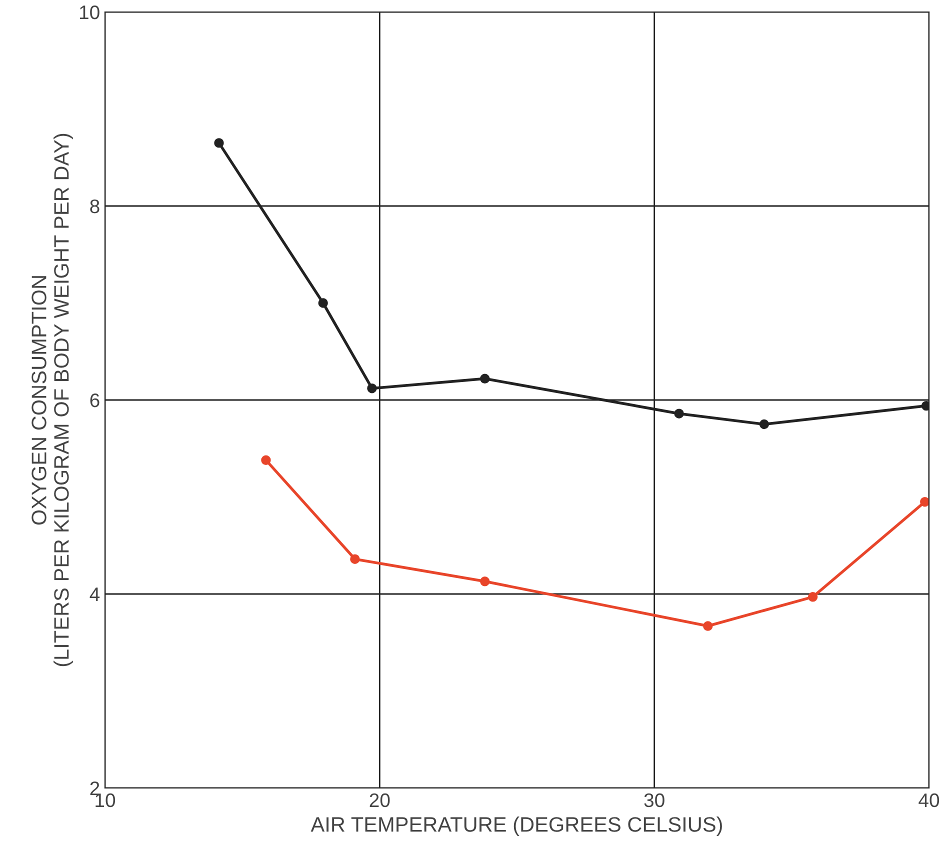 This screenshot has height=847, width=944. What do you see at coordinates (95, 788) in the screenshot?
I see `y-tick-label: 2` at bounding box center [95, 788].